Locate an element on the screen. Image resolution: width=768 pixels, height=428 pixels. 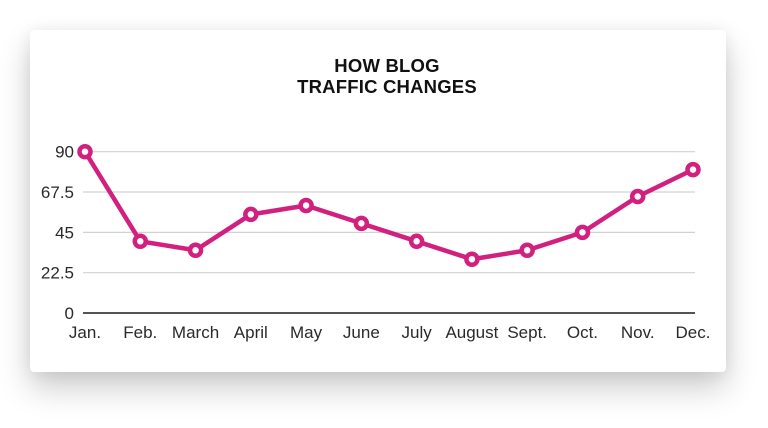
chart-title-line1: HOW BLOG is located at coordinates (387, 65).